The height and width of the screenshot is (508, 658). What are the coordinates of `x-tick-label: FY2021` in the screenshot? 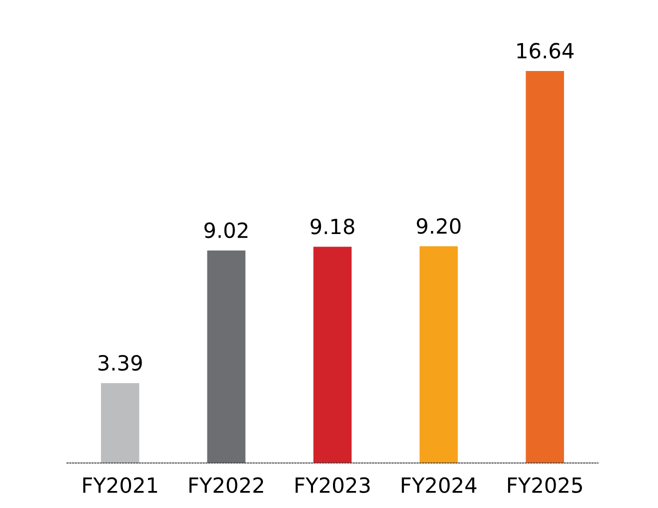 It's located at (120, 485).